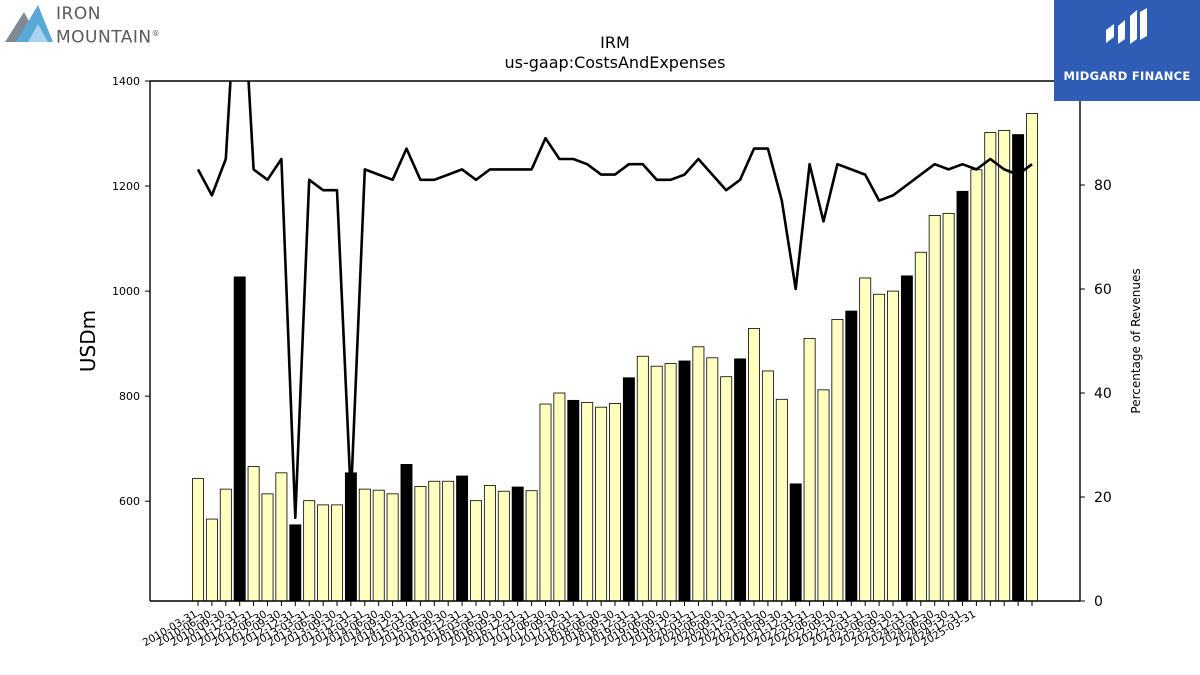 Image resolution: width=1200 pixels, height=675 pixels. I want to click on y2-tick-label: 80, so click(1103, 186).